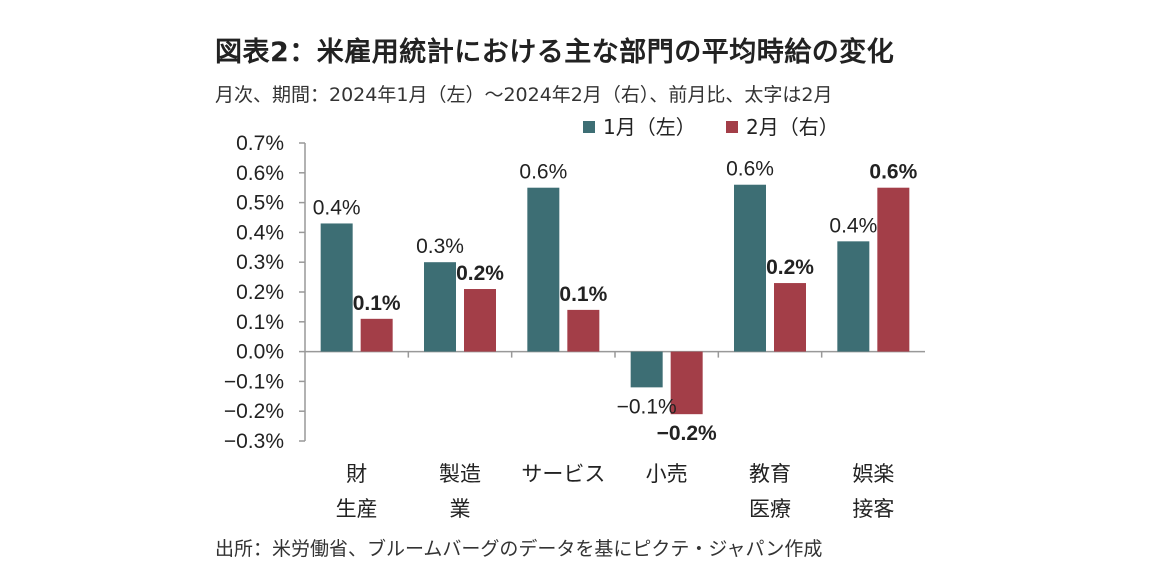 Image resolution: width=1152 pixels, height=580 pixels. I want to click on y-tick-label: 0.2%, so click(260, 292).